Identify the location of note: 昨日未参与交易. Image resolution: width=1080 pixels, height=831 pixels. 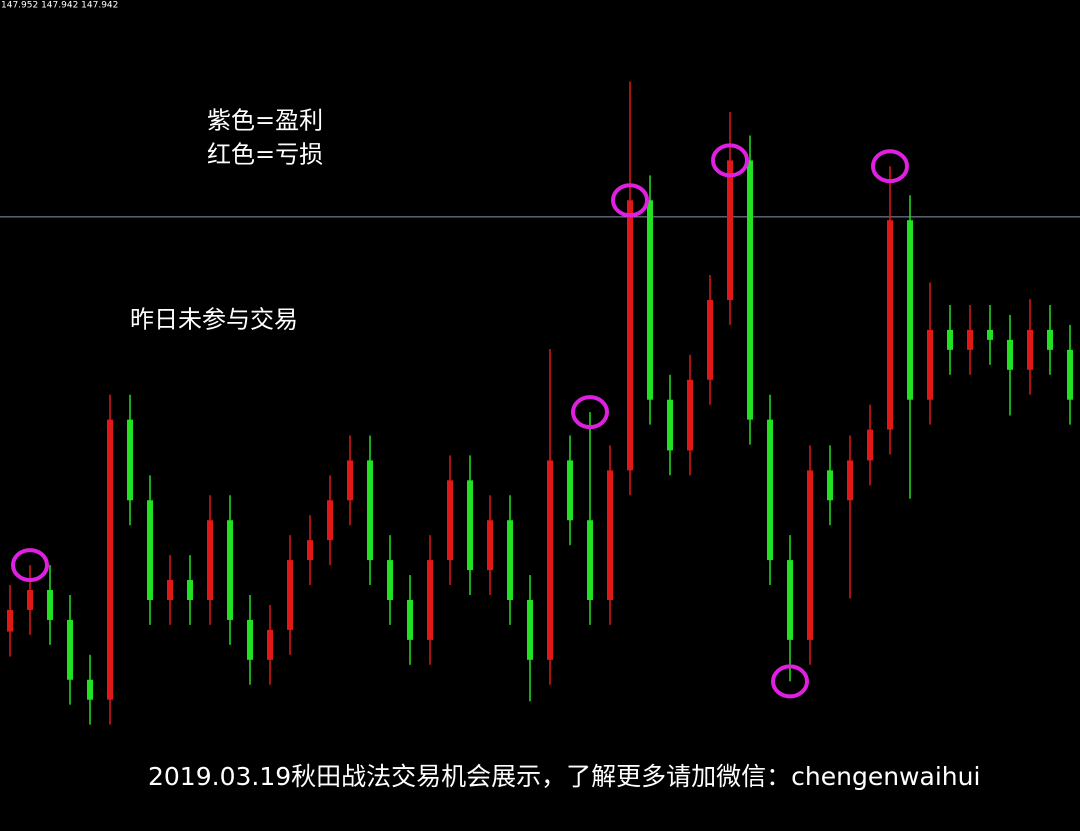
(214, 320).